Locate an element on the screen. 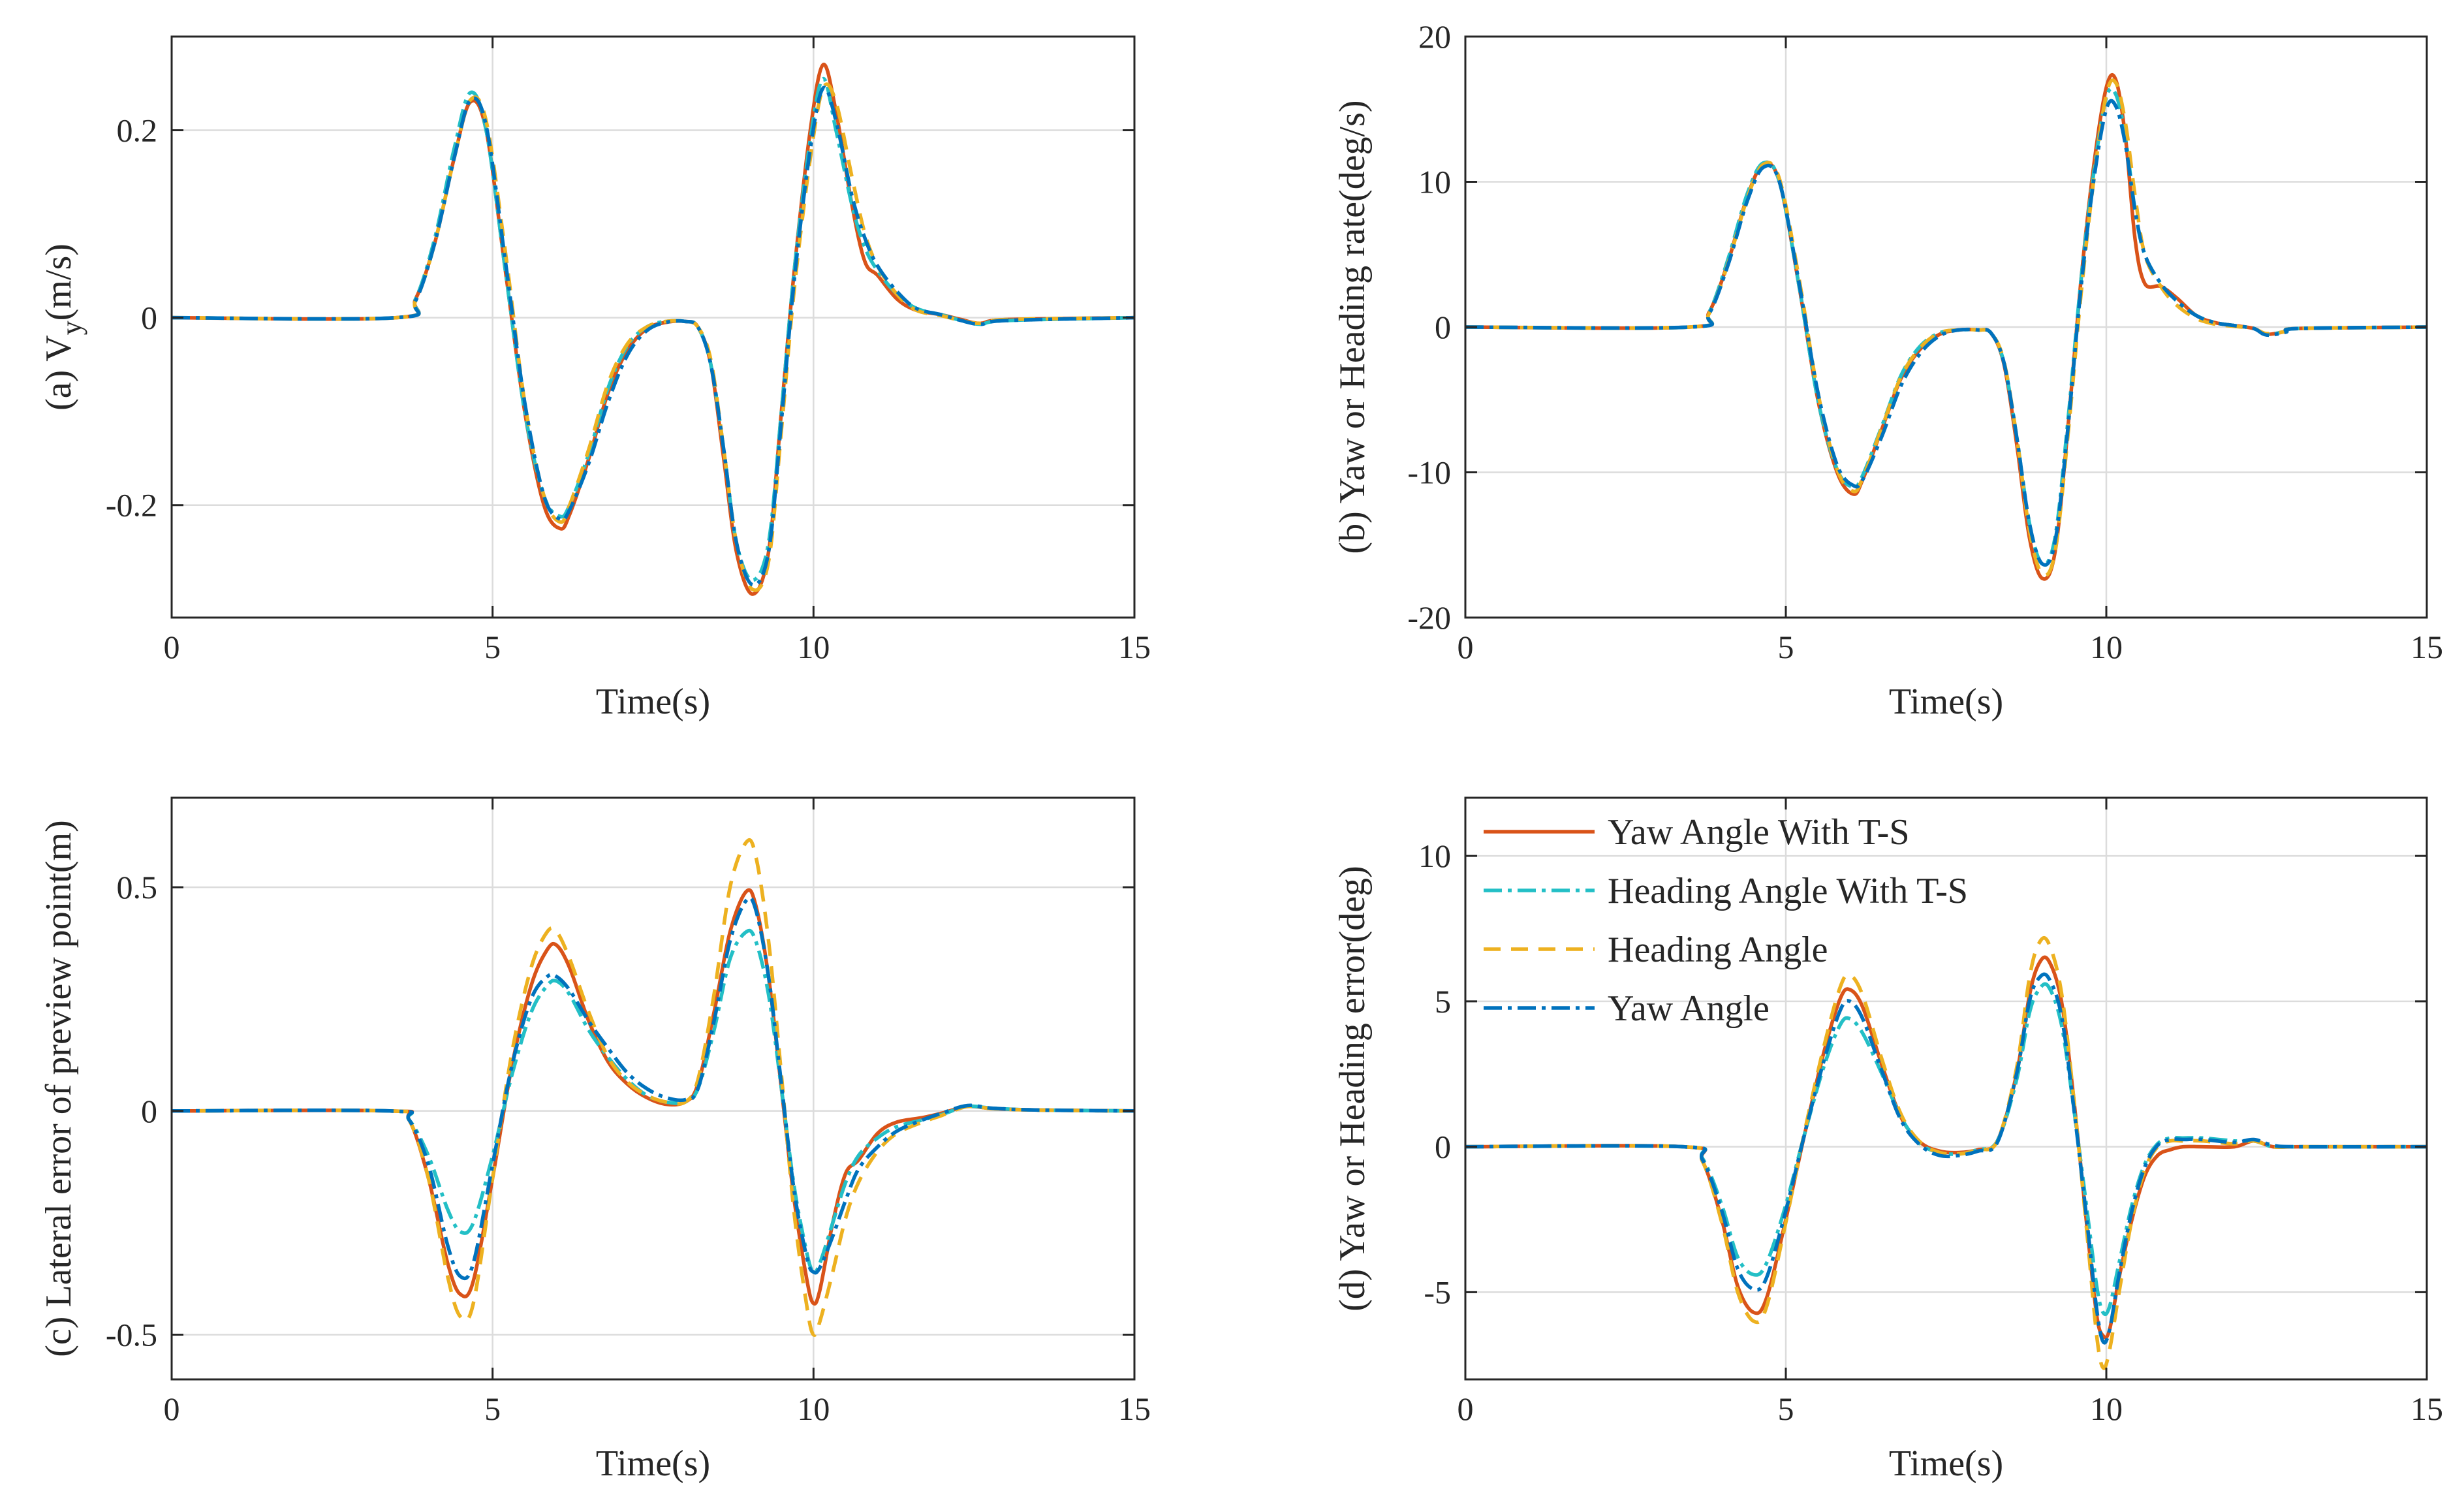  y-tick-label: 0.5 is located at coordinates (137, 887).